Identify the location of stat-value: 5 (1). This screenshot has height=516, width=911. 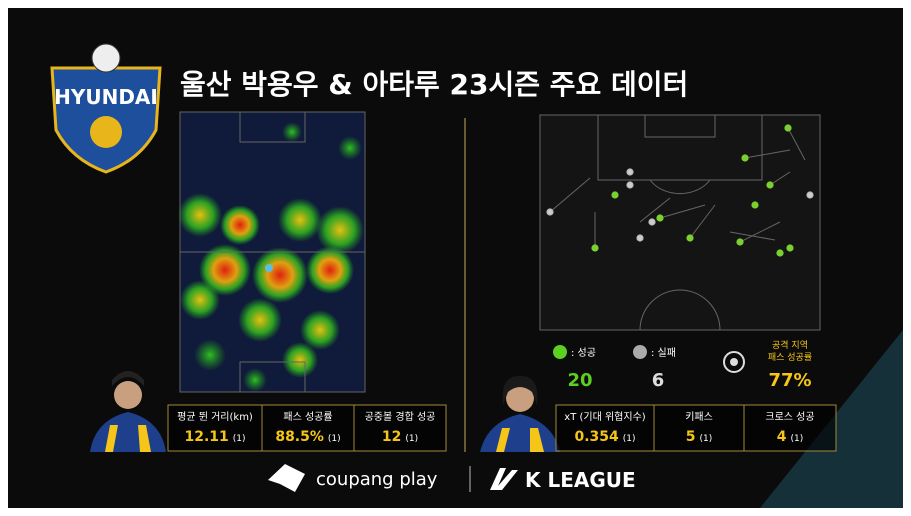
(699, 437).